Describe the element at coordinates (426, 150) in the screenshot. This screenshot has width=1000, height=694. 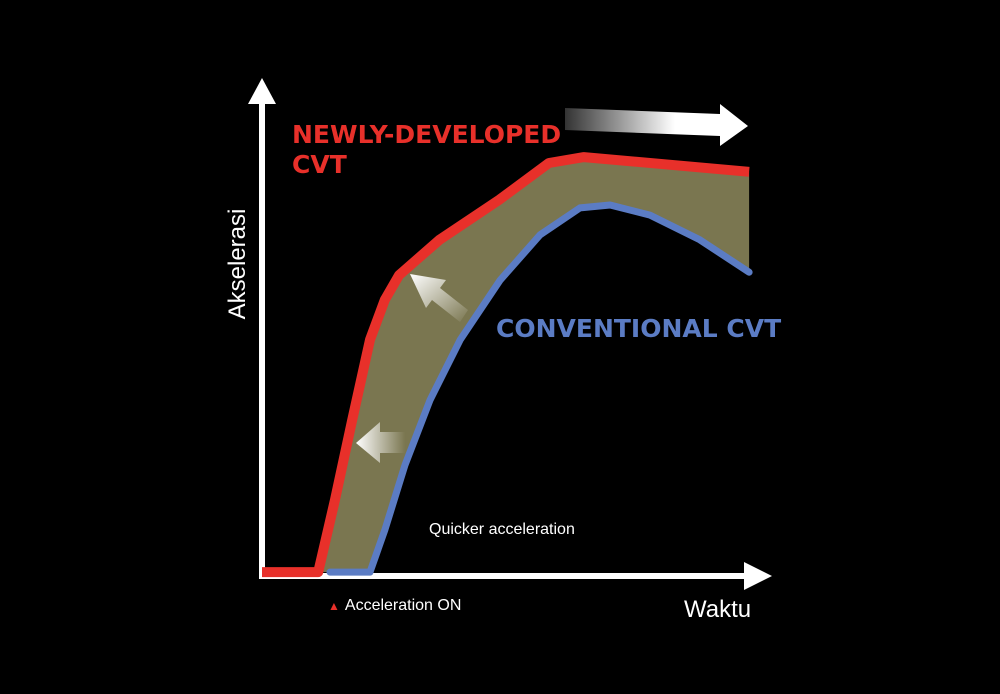
I see `legend-newly-developed: NEWLY-DEVELOPED CVT` at that location.